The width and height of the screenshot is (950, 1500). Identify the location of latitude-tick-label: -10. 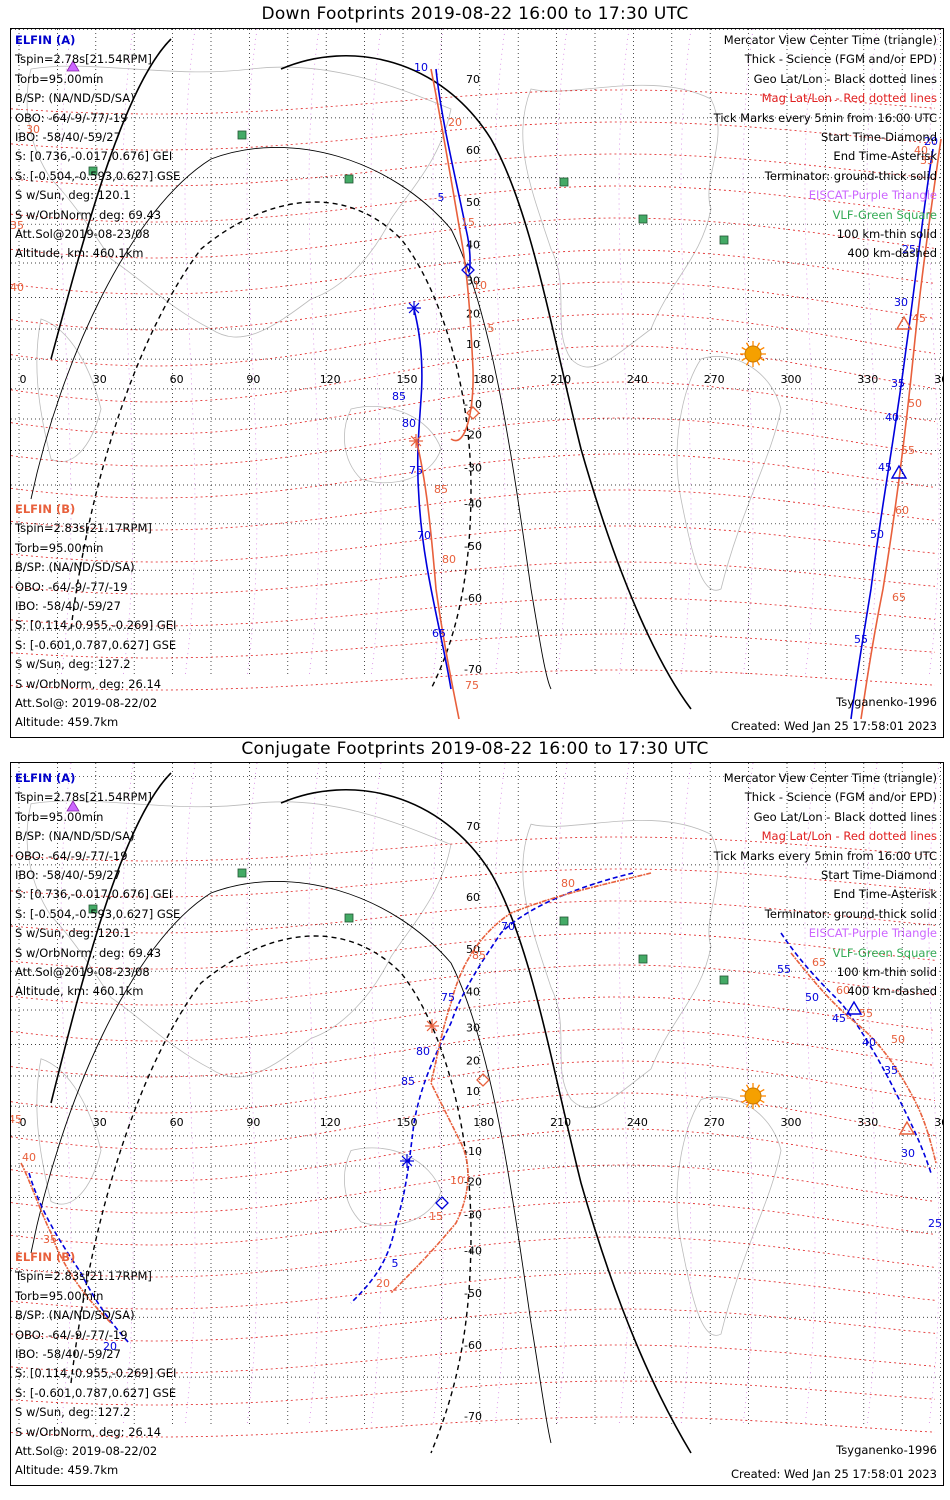
(473, 1151).